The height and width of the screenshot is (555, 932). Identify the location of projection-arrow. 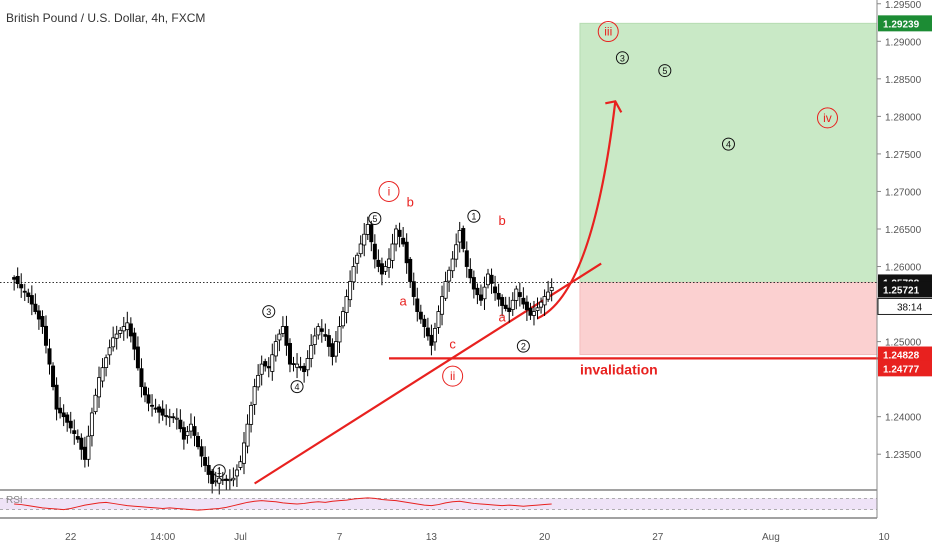
(577, 210).